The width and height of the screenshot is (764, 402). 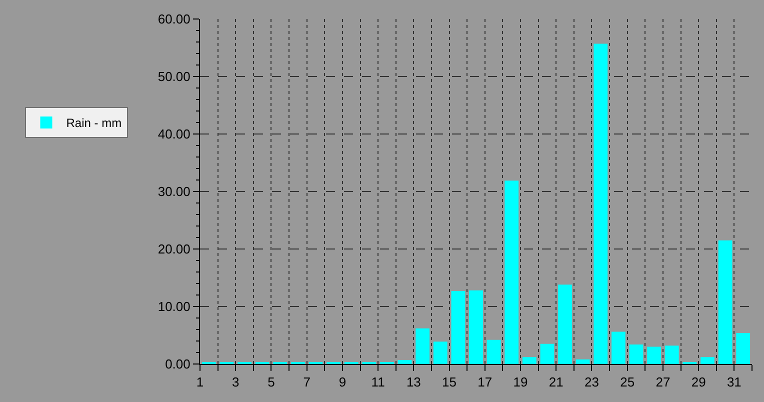 I want to click on x-tick-label: 11, so click(x=378, y=382).